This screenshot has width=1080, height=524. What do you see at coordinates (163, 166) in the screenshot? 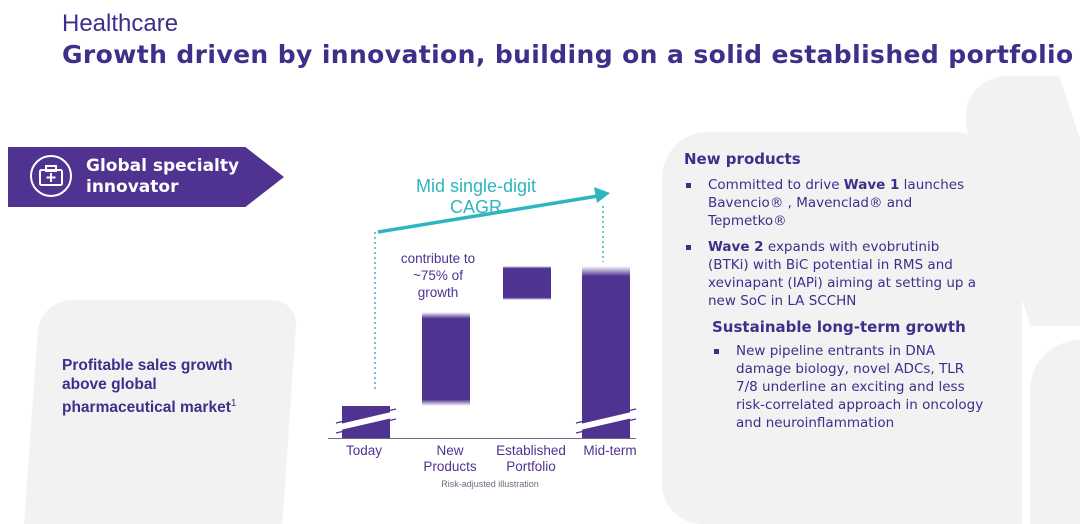
I see `banner-line-1: Global specialty` at bounding box center [163, 166].